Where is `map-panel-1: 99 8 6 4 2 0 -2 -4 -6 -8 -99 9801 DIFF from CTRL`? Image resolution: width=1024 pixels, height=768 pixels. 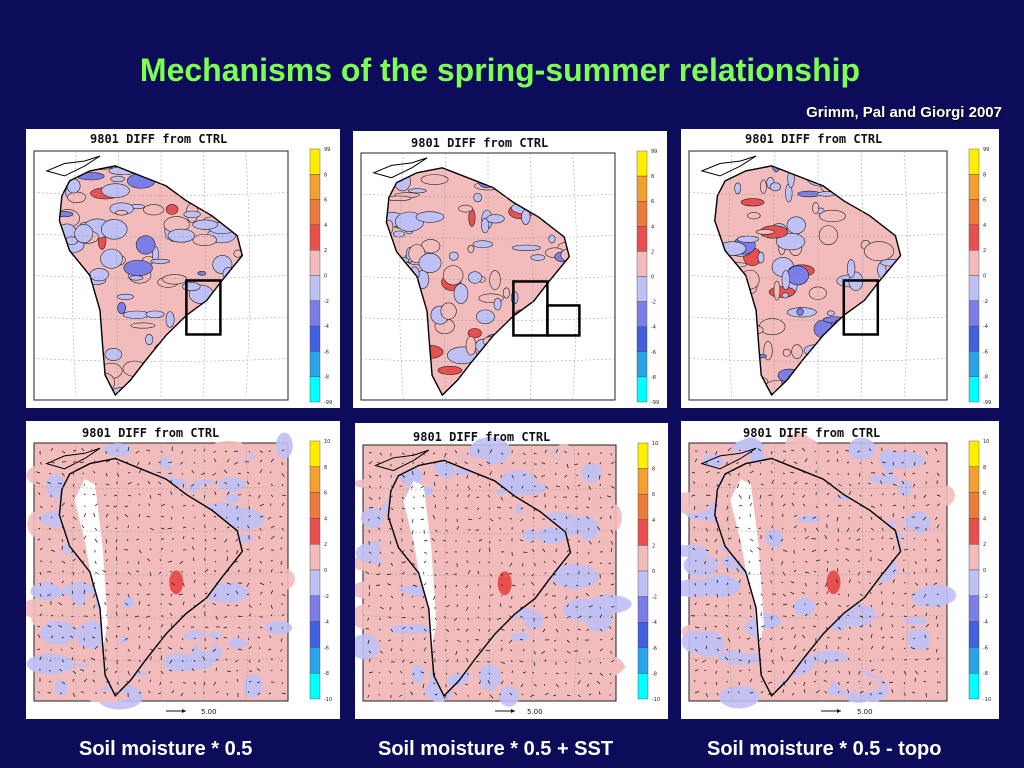
map-panel-1: 99 8 6 4 2 0 -2 -4 -6 -8 -99 9801 DIFF from CTRL is located at coordinates (183, 268).